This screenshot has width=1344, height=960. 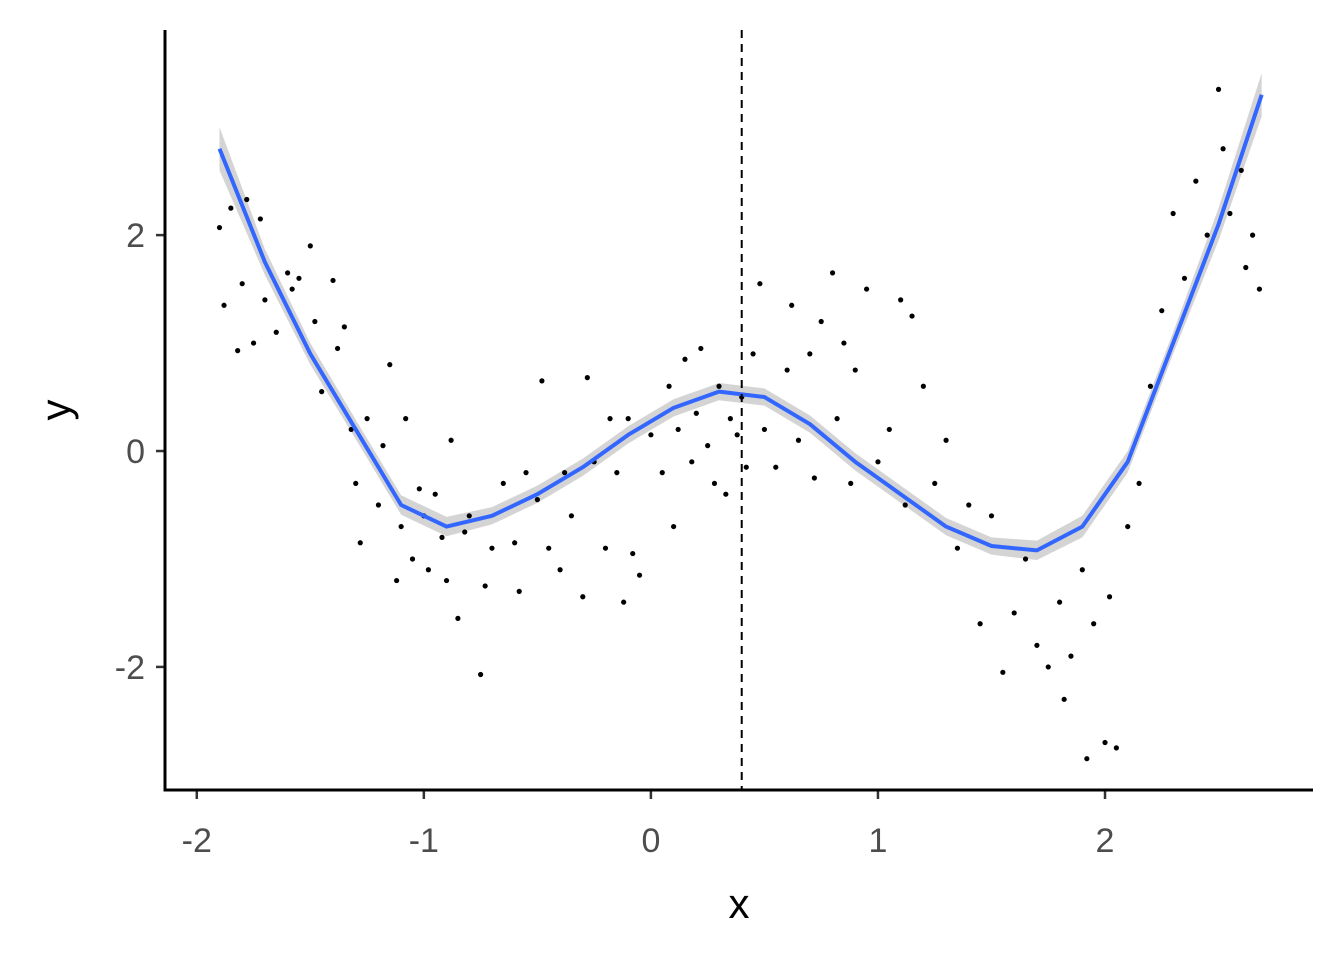 I want to click on x-tick-label: -1, so click(x=424, y=841).